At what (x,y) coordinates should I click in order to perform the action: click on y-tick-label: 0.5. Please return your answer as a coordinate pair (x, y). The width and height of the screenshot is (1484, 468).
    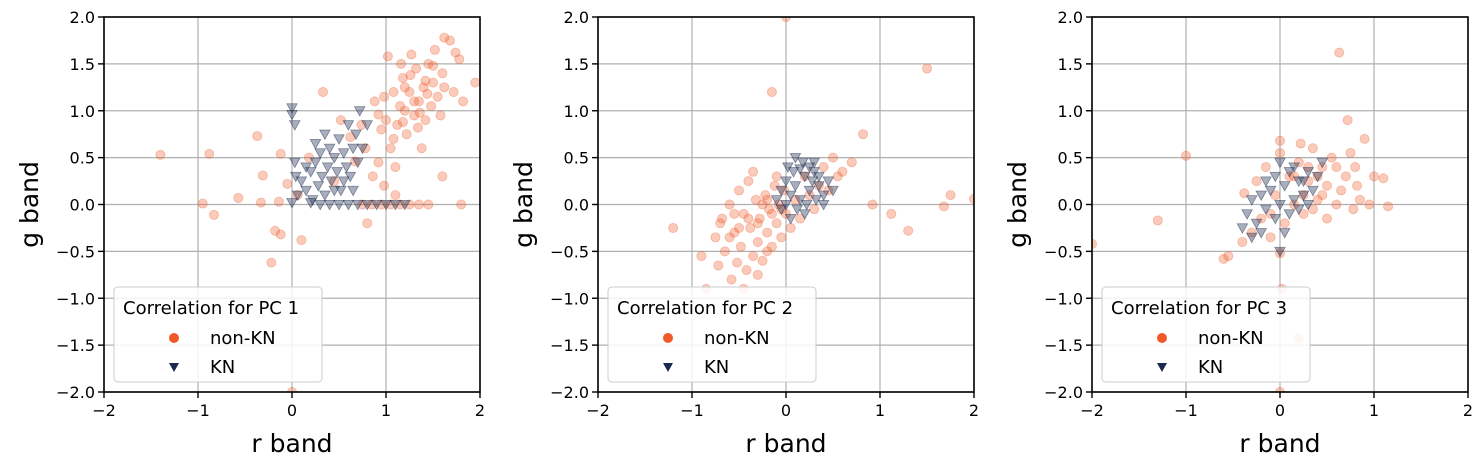
    Looking at the image, I should click on (82, 158).